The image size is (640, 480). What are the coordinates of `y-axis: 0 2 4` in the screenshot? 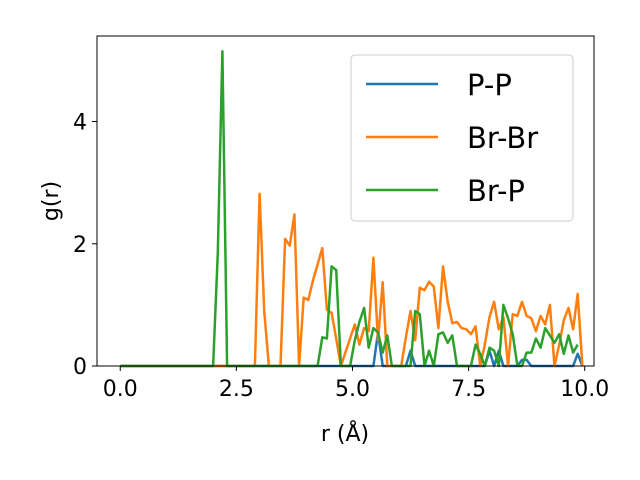 It's located at (85, 245).